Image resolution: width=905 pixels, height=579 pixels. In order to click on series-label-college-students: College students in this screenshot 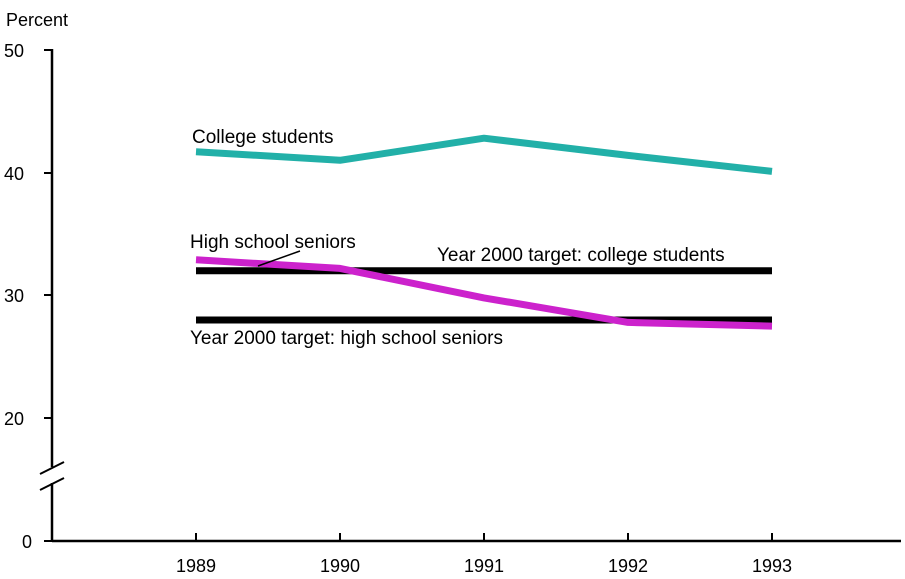, I will do `click(263, 137)`.